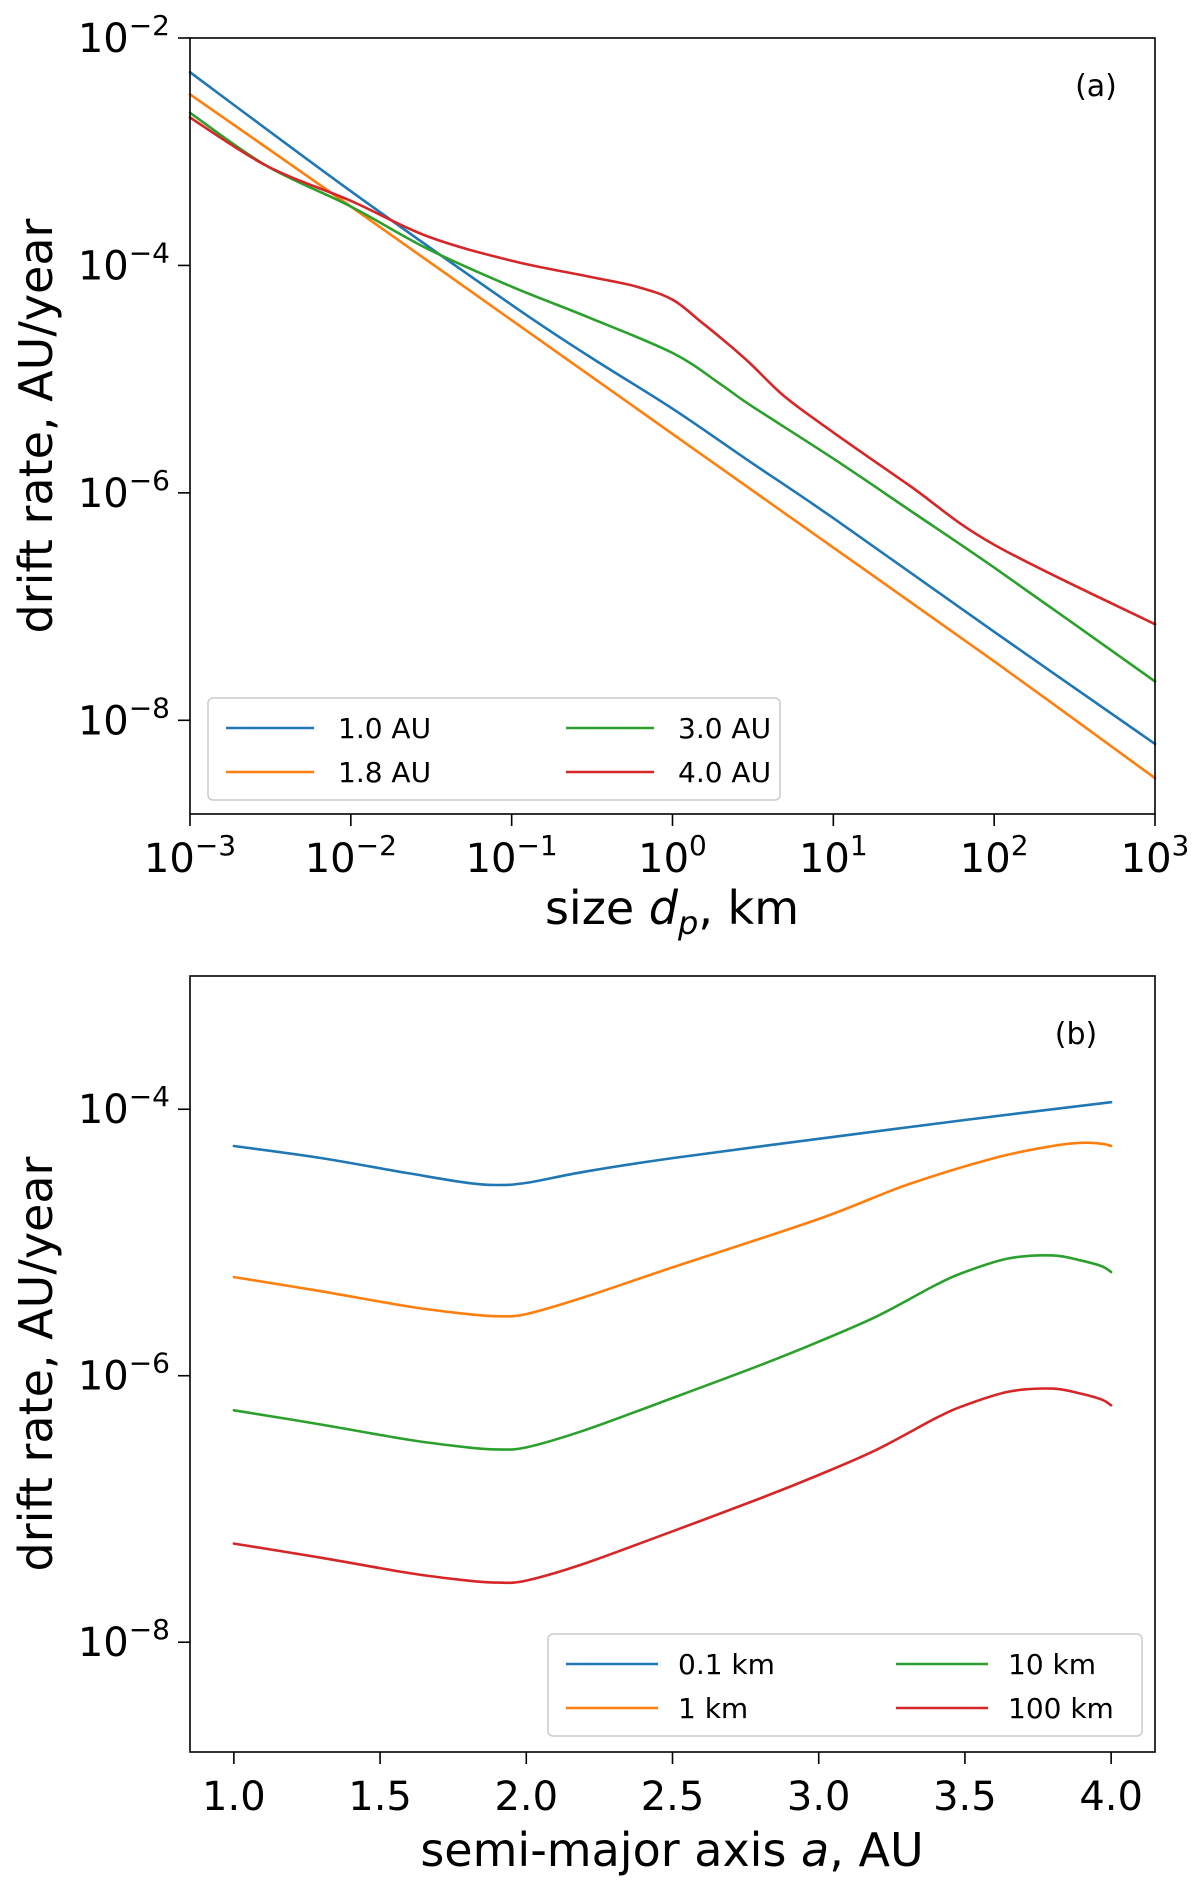 The image size is (1200, 1882). Describe the element at coordinates (815, 1850) in the screenshot. I see `panel-b-xlabel-var: a` at that location.